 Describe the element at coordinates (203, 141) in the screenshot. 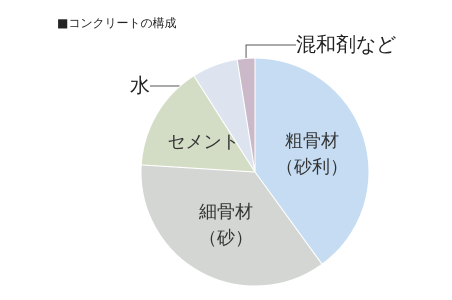

I see `slice-label: セメント` at that location.